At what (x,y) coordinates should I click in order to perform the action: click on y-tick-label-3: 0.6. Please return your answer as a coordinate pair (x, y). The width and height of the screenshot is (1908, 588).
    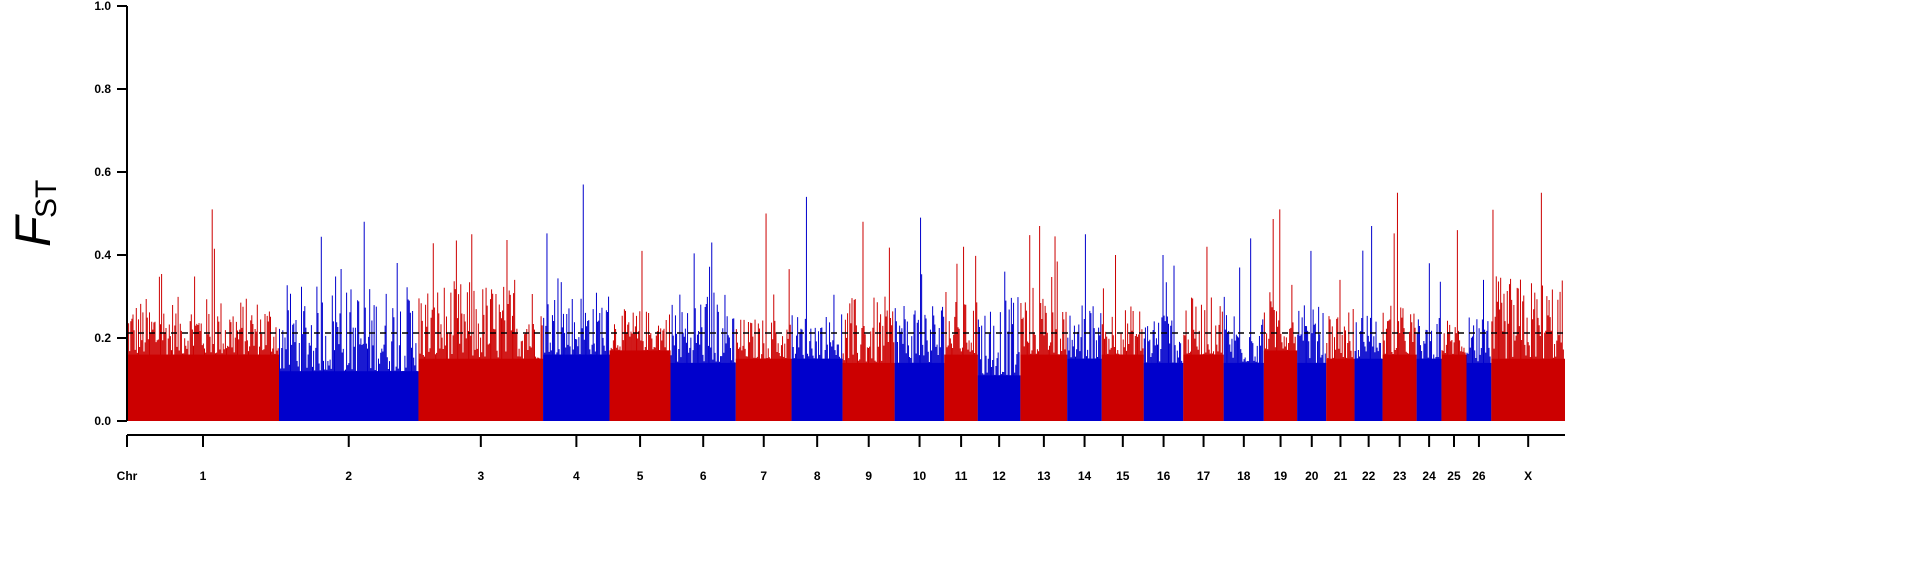
    Looking at the image, I should click on (102, 172).